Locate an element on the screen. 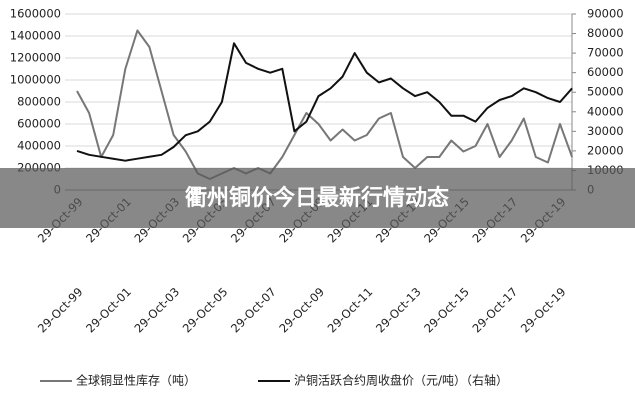  x-tick-label: 29-Oct-07 is located at coordinates (253, 310).